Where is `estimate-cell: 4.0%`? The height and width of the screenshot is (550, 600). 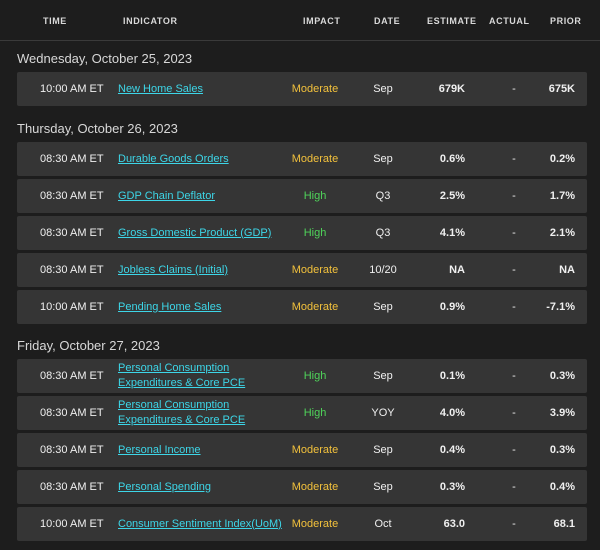
estimate-cell: 4.0% is located at coordinates (452, 413).